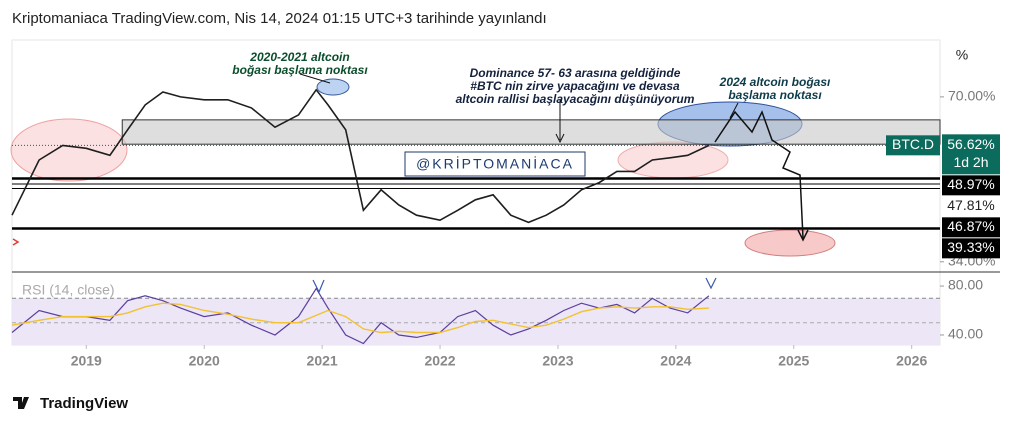 This screenshot has height=423, width=1024. What do you see at coordinates (759, 174) in the screenshot?
I see `projection-path` at bounding box center [759, 174].